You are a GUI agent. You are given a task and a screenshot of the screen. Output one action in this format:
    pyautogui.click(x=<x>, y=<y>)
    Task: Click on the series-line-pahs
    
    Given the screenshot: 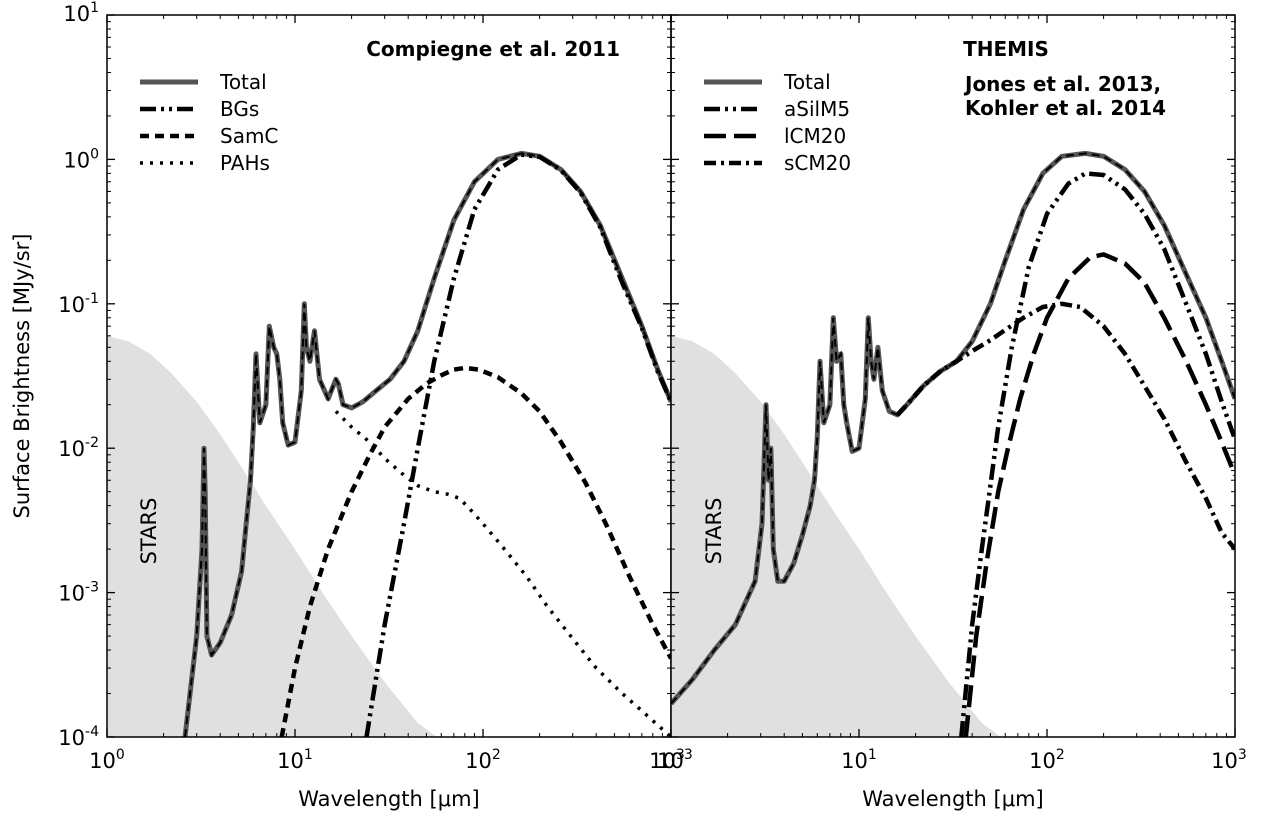 What is the action you would take?
    pyautogui.click(x=502, y=573)
    